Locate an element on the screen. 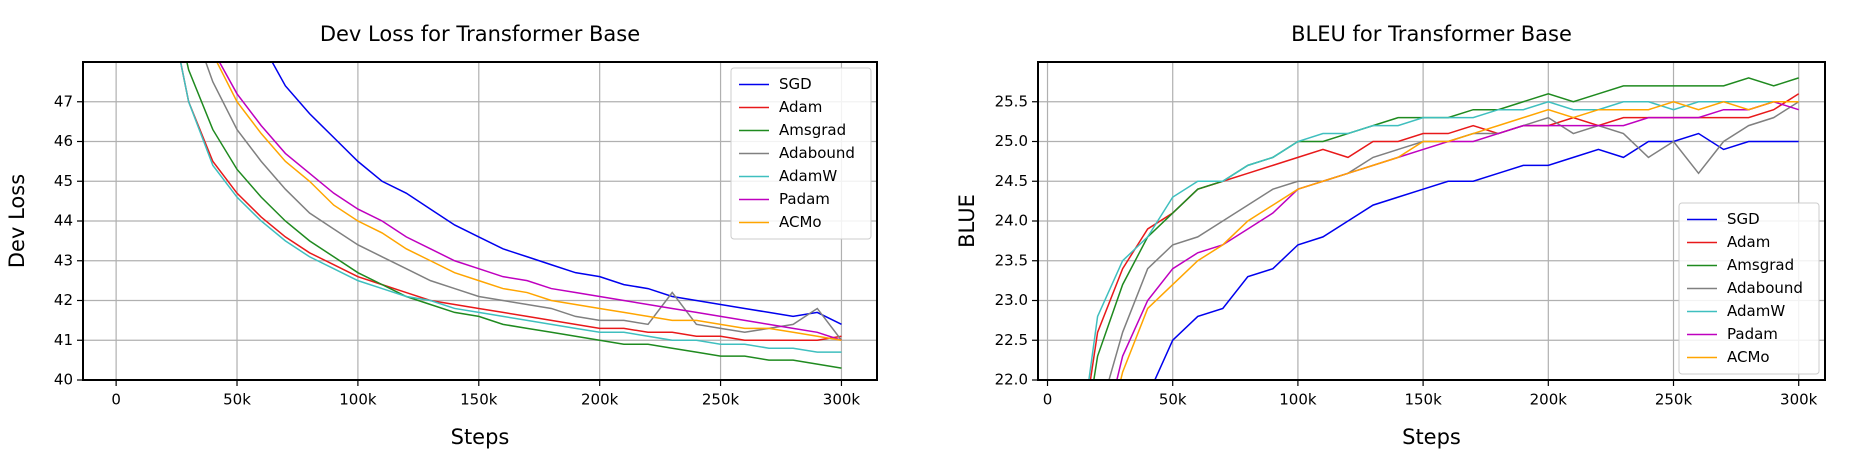  y-tick-label: 24.0 is located at coordinates (1011, 221).